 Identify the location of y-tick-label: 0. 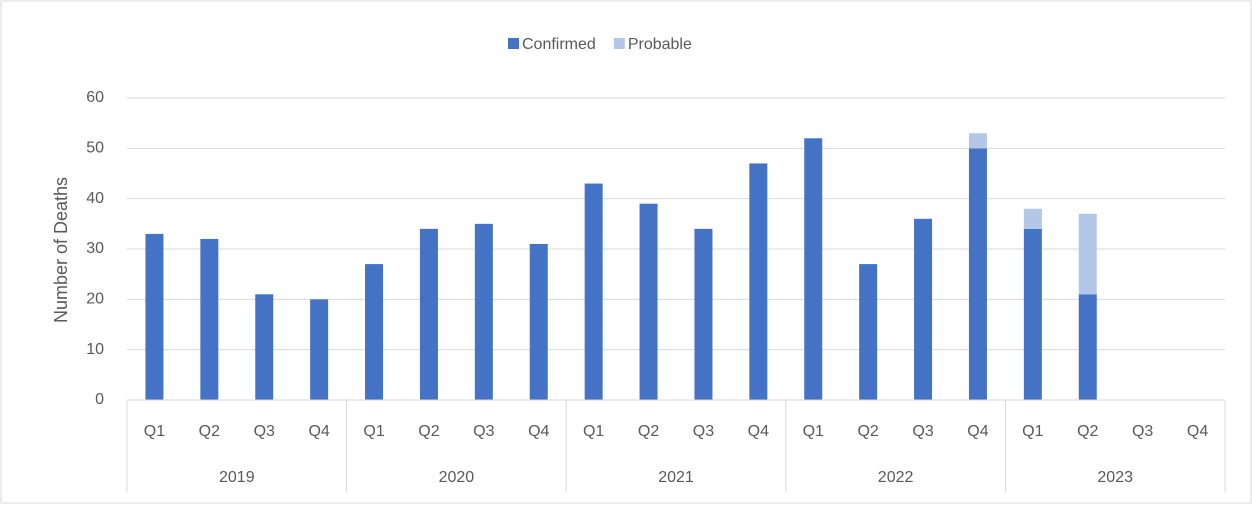
(99, 399).